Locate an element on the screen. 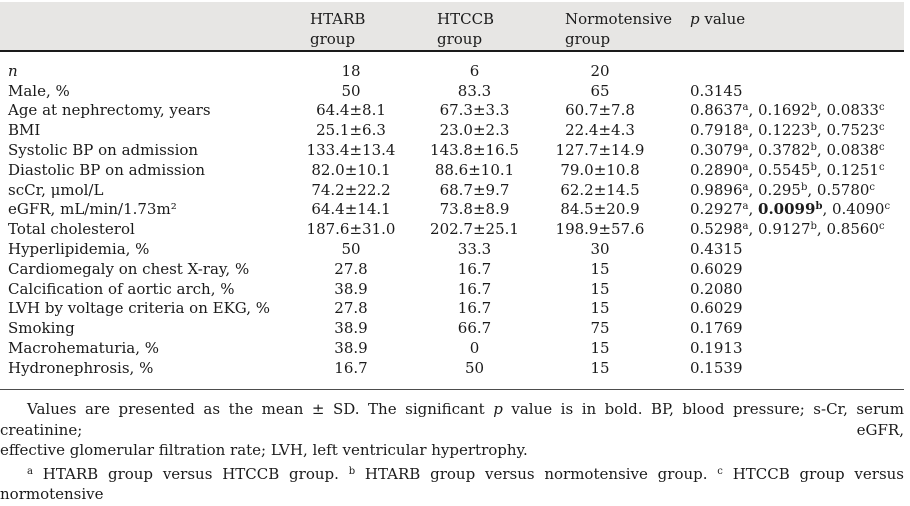 The width and height of the screenshot is (910, 506). cell-htarb: 50 is located at coordinates (351, 249).